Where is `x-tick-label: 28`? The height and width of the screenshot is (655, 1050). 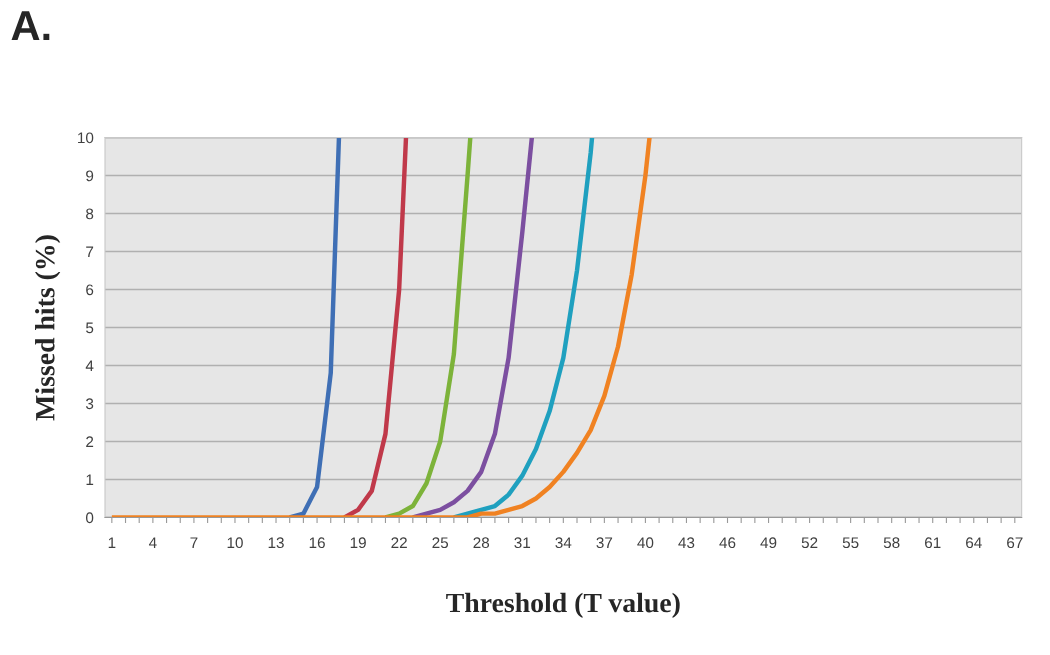
x-tick-label: 28 is located at coordinates (481, 543).